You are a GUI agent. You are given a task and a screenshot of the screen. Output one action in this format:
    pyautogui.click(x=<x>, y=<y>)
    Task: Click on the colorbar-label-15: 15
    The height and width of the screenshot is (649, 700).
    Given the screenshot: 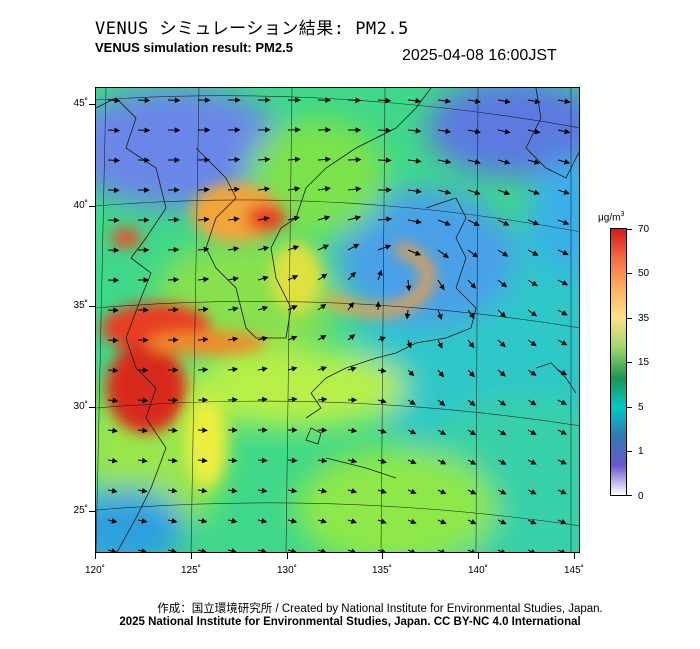 What is the action you would take?
    pyautogui.click(x=644, y=362)
    